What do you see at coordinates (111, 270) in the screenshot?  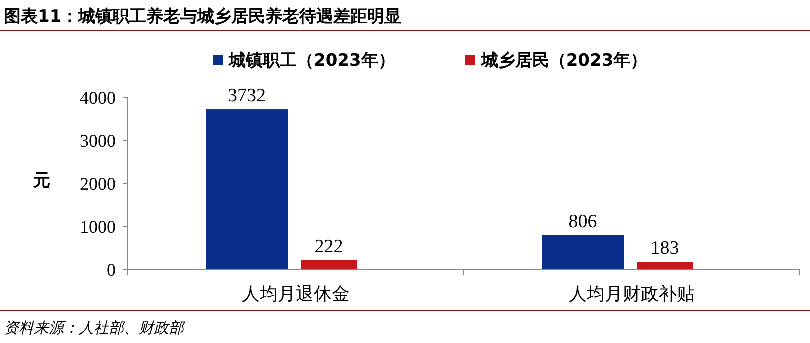 I see `y-tick-label: 0` at bounding box center [111, 270].